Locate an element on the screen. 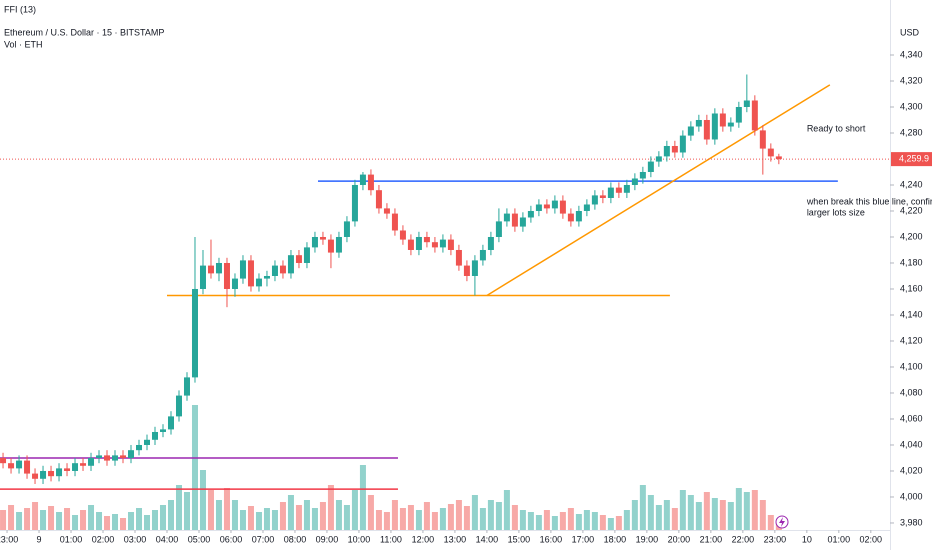 The height and width of the screenshot is (550, 932). x-tick-label: 12:00 is located at coordinates (423, 539).